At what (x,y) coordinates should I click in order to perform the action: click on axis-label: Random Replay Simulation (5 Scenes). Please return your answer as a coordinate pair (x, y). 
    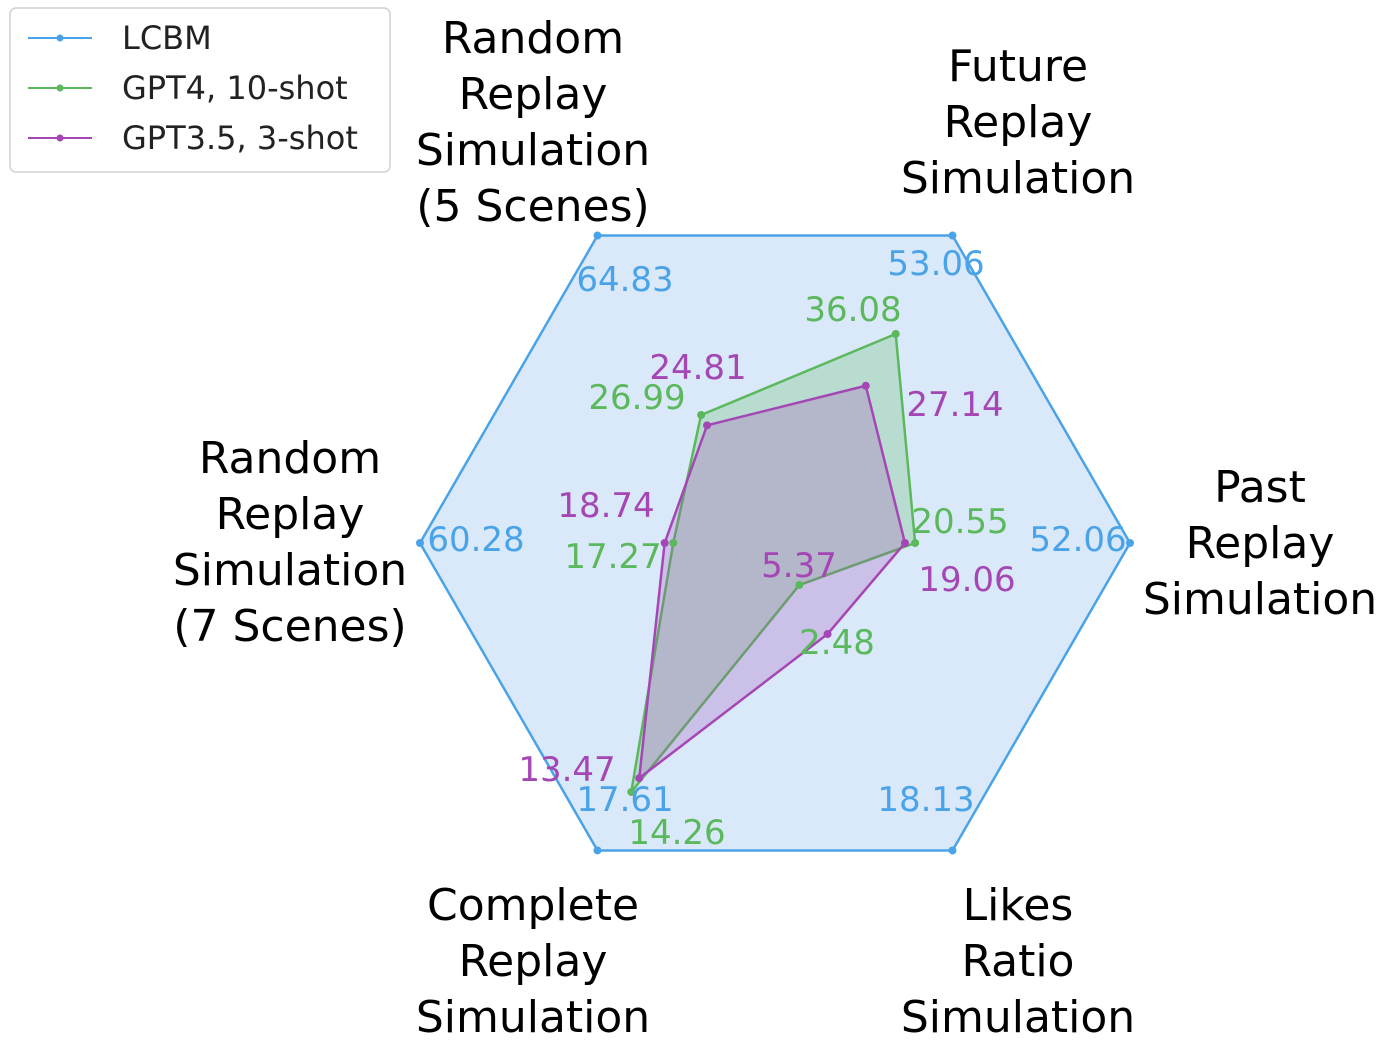
    Looking at the image, I should click on (533, 122).